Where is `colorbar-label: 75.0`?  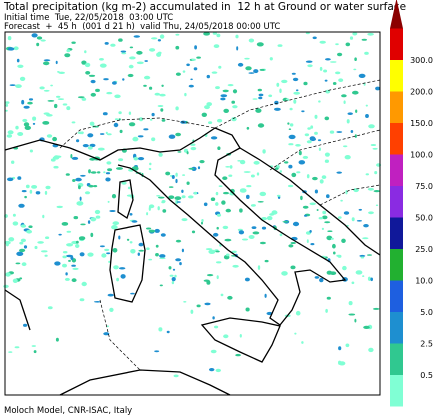 colorbar-label: 75.0 is located at coordinates (424, 186).